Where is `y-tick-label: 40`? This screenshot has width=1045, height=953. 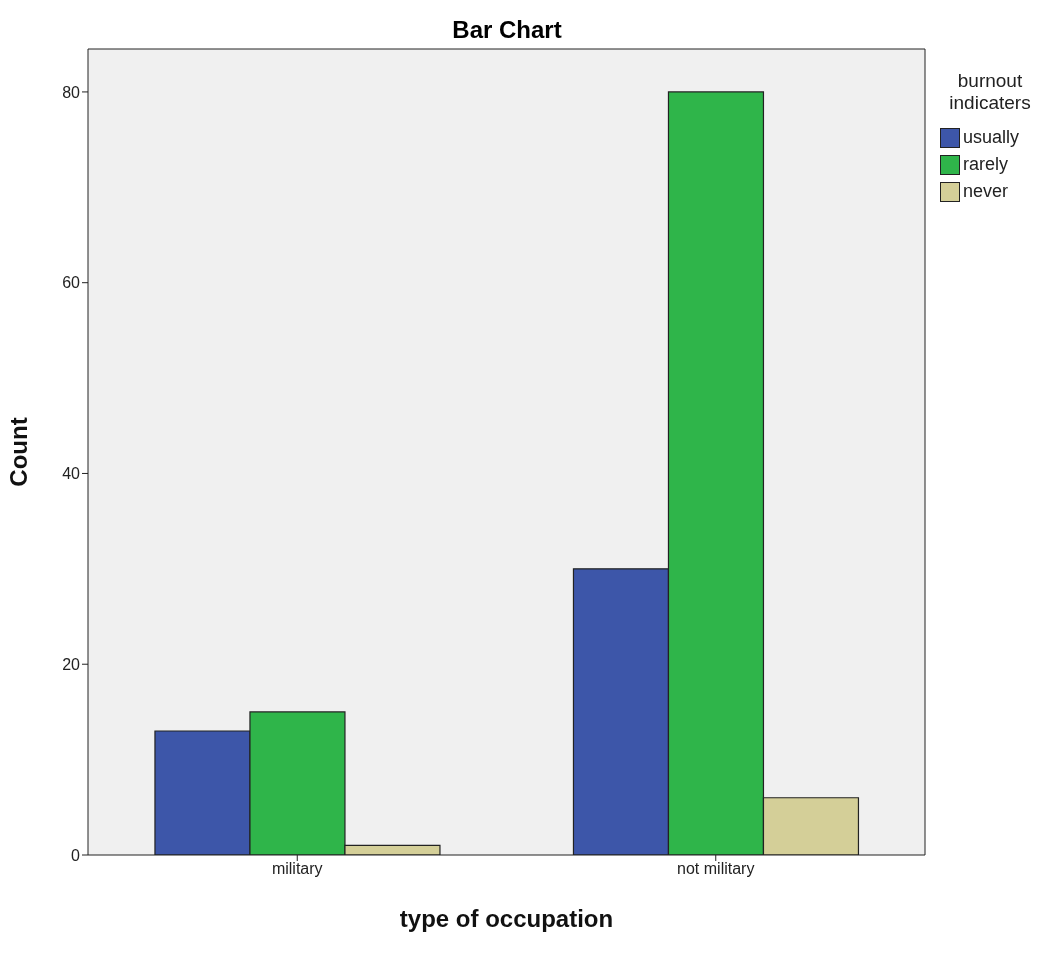 y-tick-label: 40 is located at coordinates (71, 474).